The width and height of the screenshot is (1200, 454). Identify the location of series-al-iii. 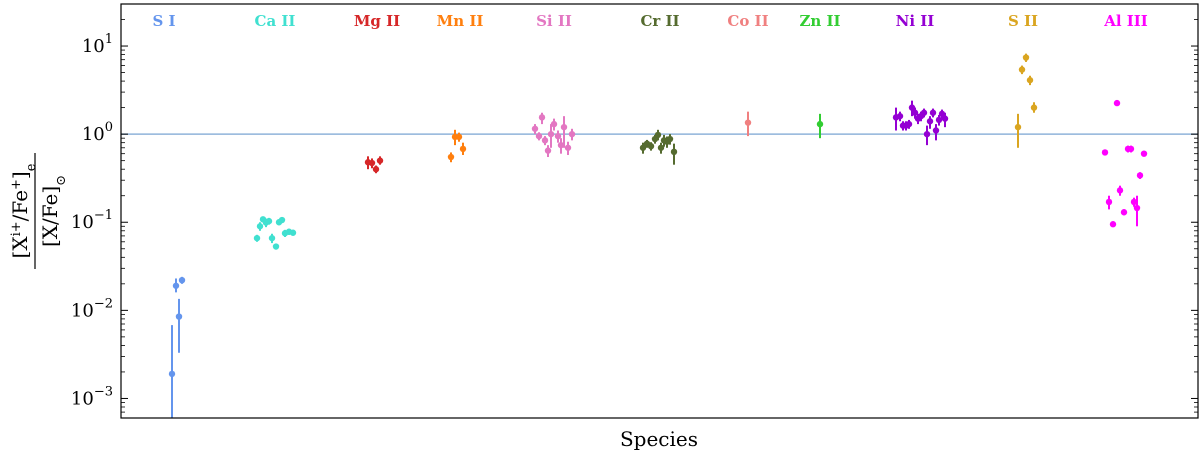
(1124, 163).